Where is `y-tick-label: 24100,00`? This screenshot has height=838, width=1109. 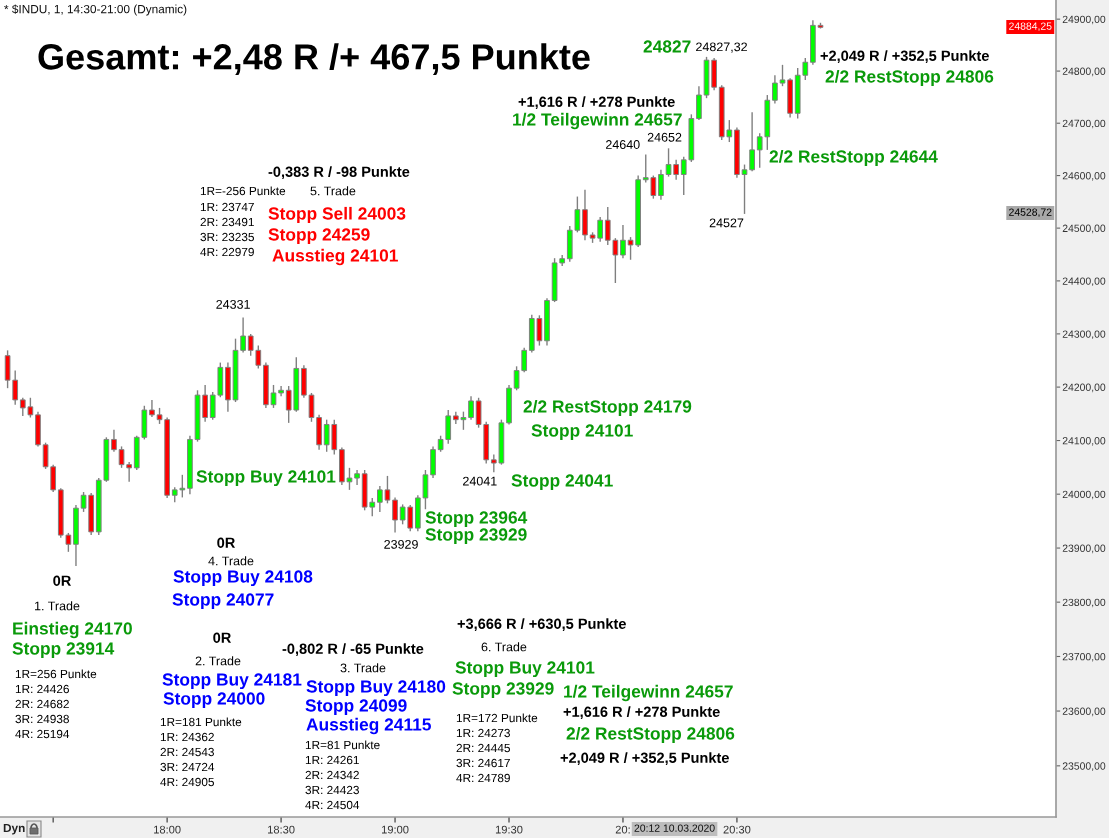
y-tick-label: 24100,00 is located at coordinates (1084, 441).